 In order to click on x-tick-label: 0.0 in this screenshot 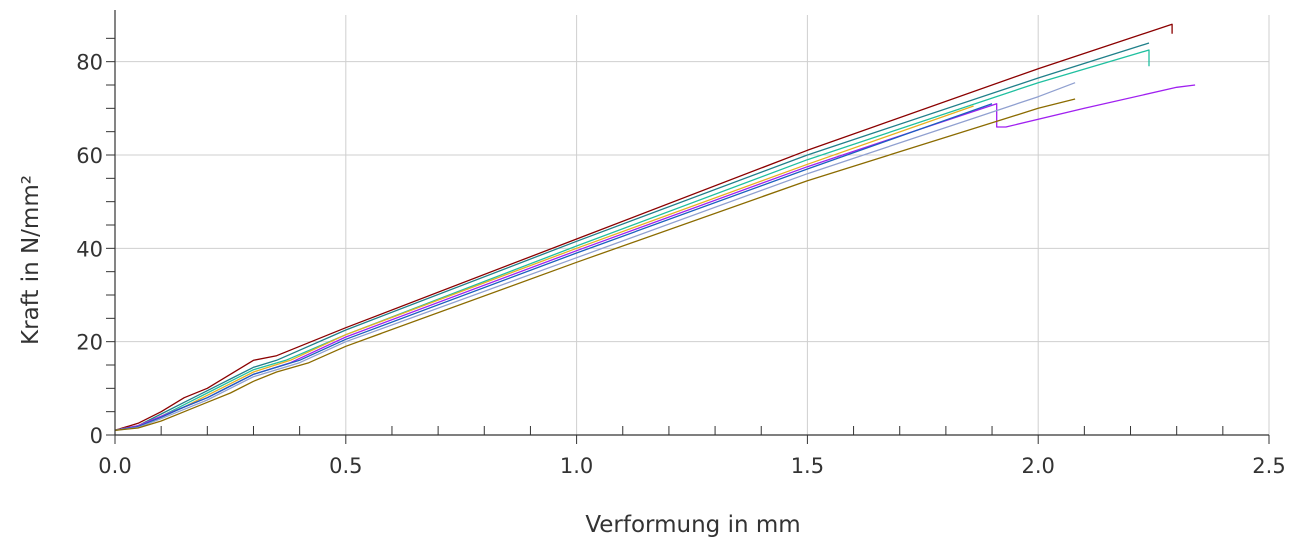, I will do `click(114, 466)`.